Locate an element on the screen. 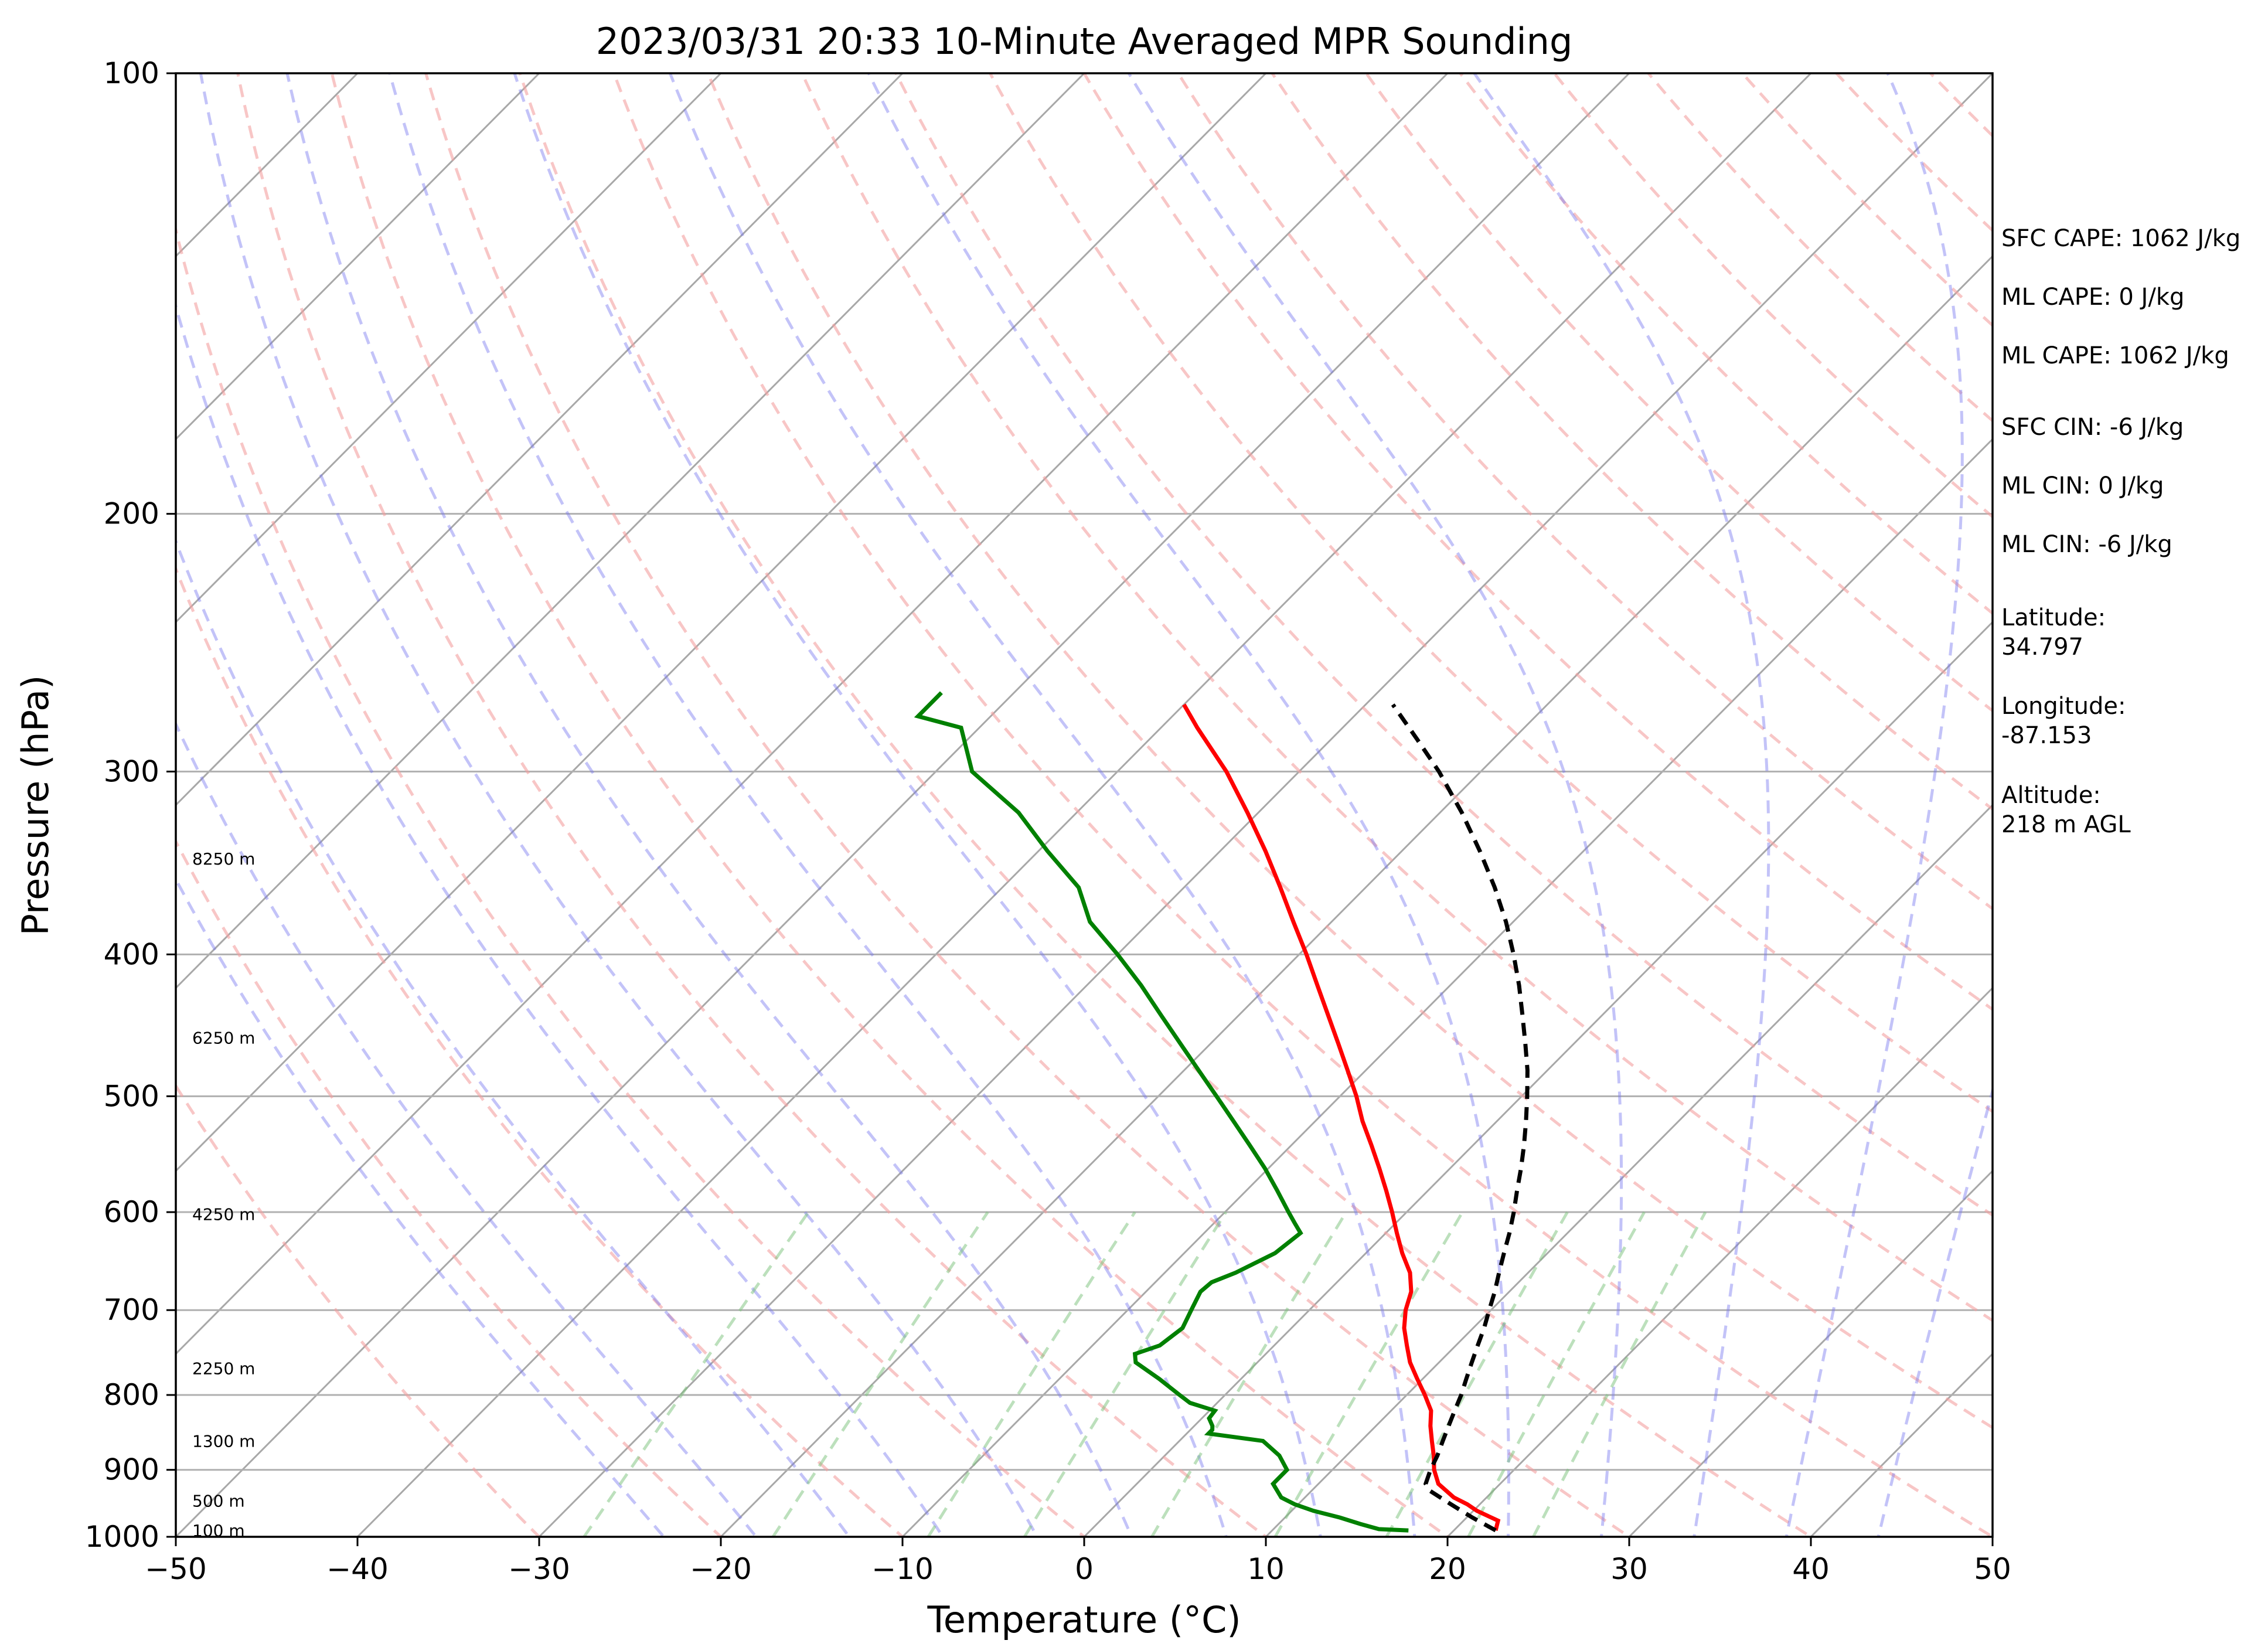  height-label: 6250 m is located at coordinates (223, 1037).